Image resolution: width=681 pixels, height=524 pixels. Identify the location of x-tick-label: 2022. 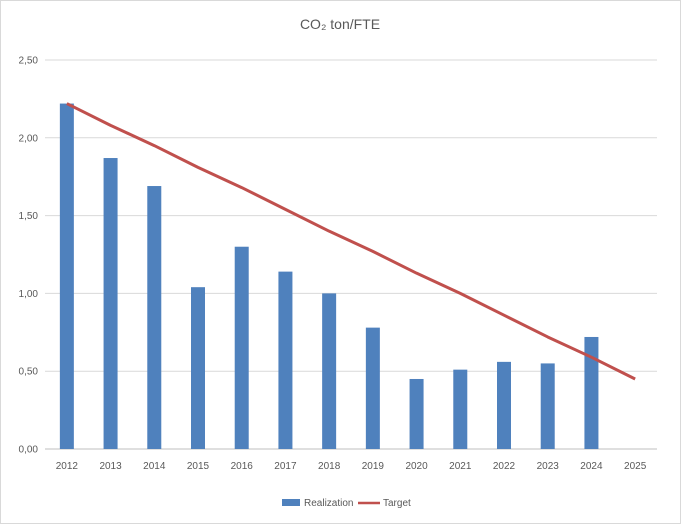
(504, 466).